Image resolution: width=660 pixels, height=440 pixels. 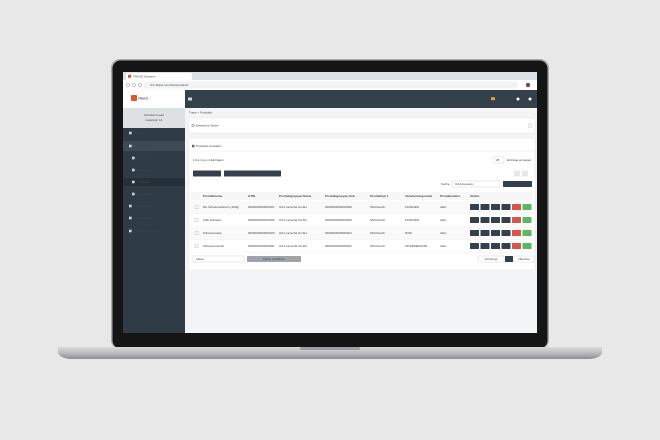 What do you see at coordinates (338, 207) in the screenshot?
I see `table-cell: 0000000000000028` at bounding box center [338, 207].